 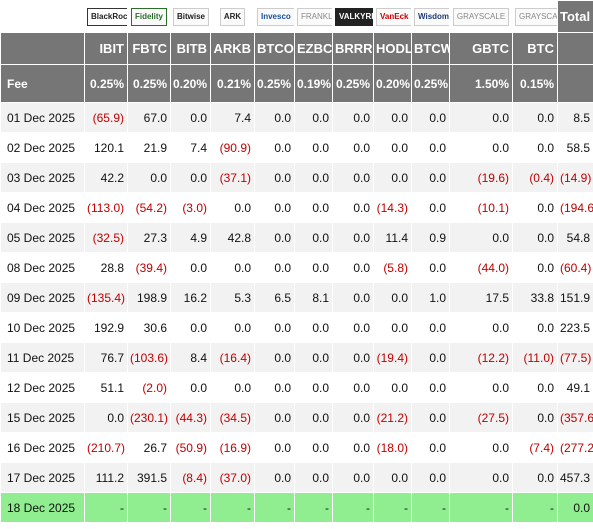 What do you see at coordinates (190, 417) in the screenshot?
I see `flow-cell: (44.3)` at bounding box center [190, 417].